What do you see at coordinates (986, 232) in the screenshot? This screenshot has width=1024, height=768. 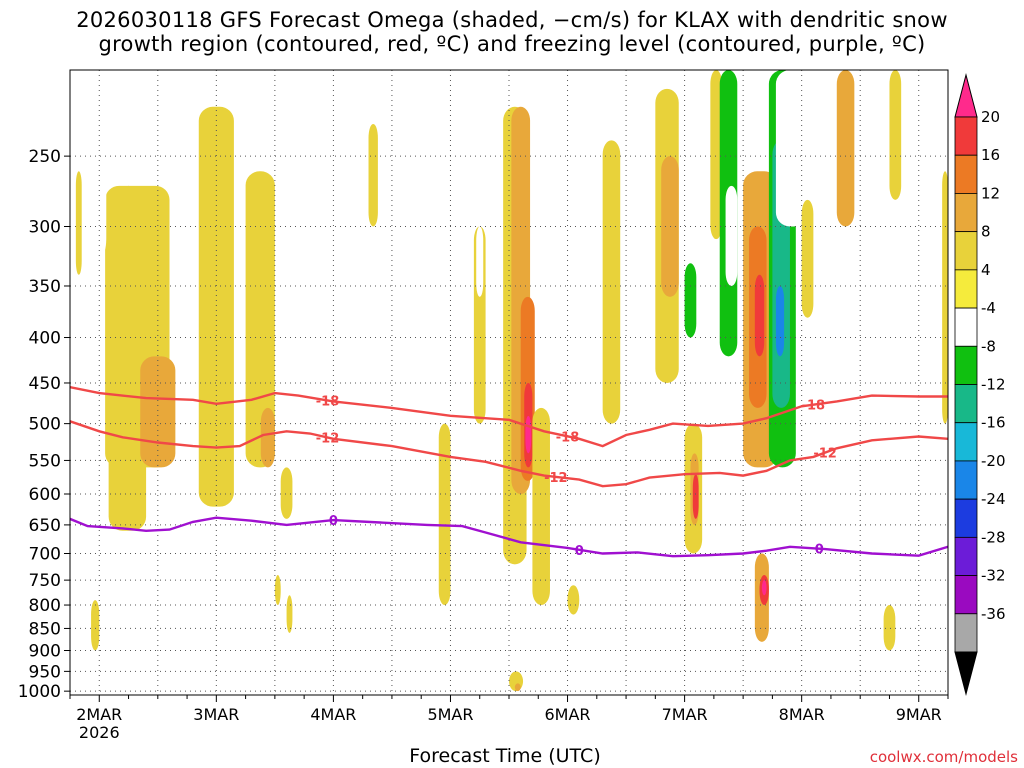 I see `colorbar-label: 8` at bounding box center [986, 232].